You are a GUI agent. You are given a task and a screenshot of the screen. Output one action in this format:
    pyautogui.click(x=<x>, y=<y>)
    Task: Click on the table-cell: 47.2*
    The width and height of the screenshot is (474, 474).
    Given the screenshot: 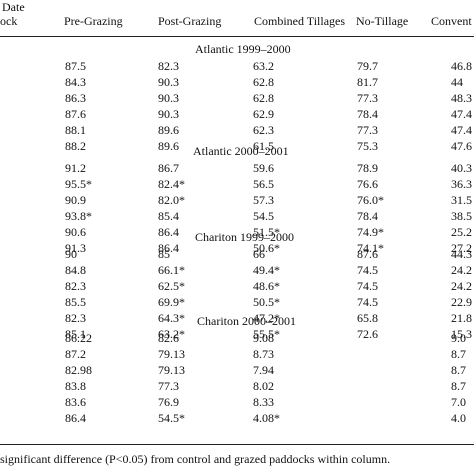 What is the action you would take?
    pyautogui.click(x=266, y=318)
    